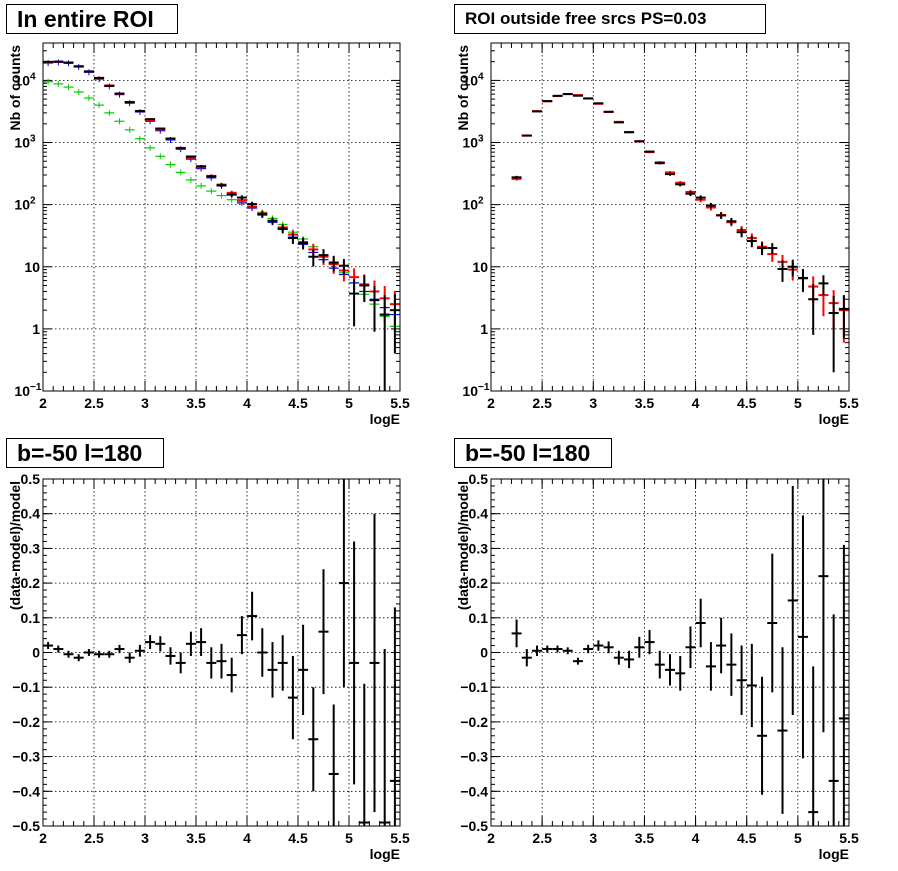 This screenshot has height=871, width=898. Describe the element at coordinates (533, 453) in the screenshot. I see `panel-4-title: b=-50 l=180` at that location.